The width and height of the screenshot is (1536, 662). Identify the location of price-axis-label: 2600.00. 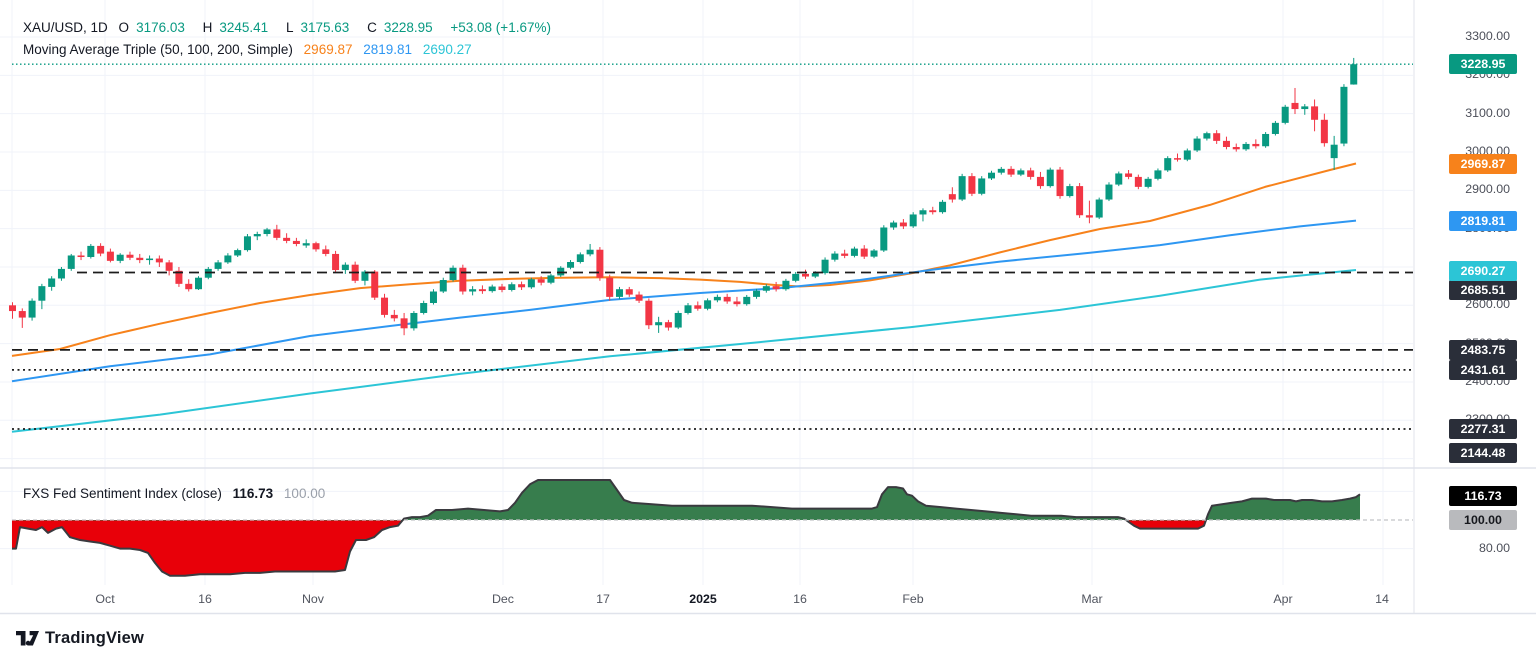
(1487, 304).